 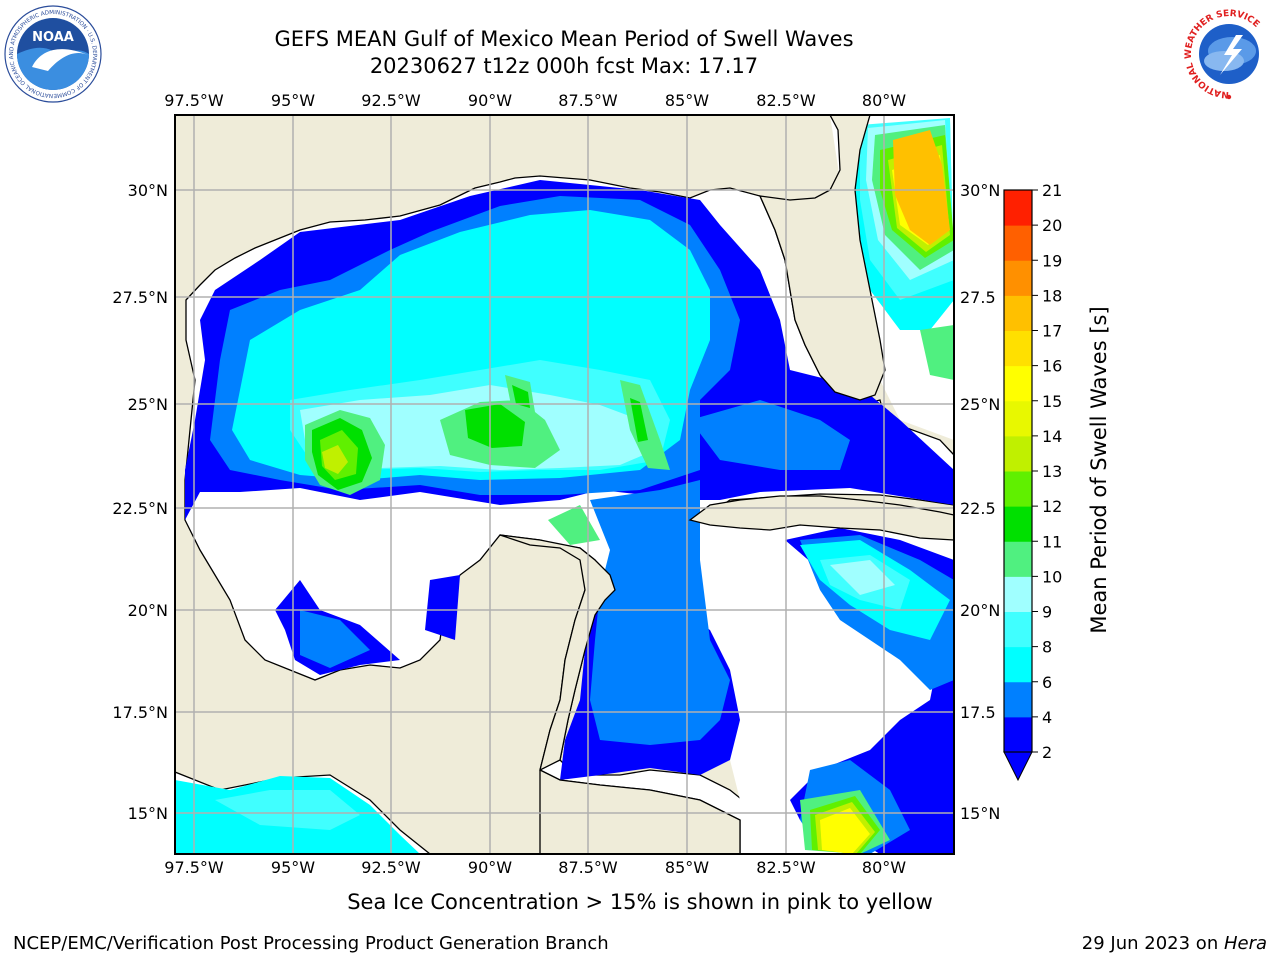 What do you see at coordinates (786, 867) in the screenshot?
I see `lon-label-bottom: 82.5°W` at bounding box center [786, 867].